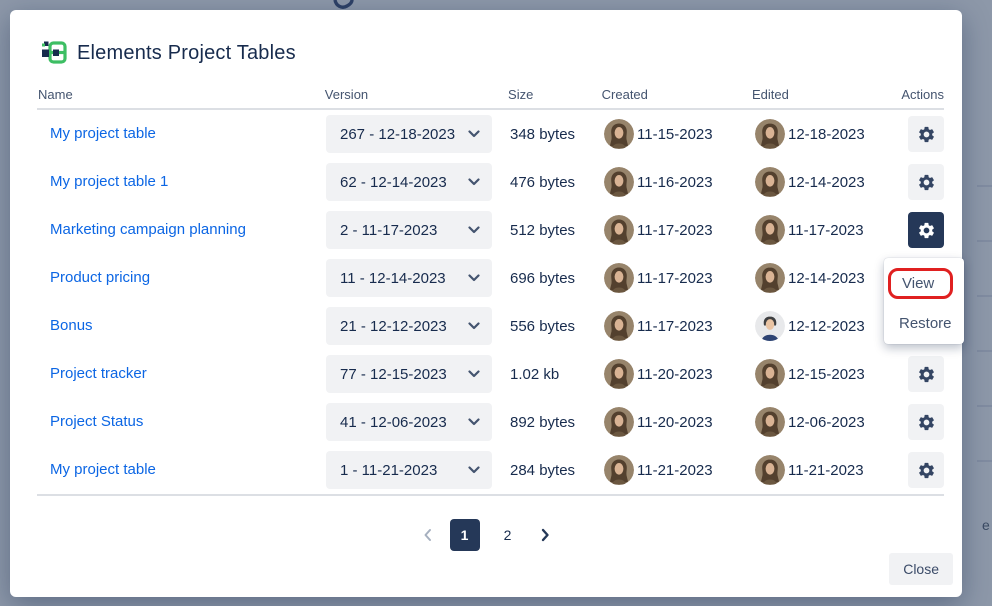  What do you see at coordinates (148, 229) in the screenshot?
I see `table-name-link: Marketing campaign planning` at bounding box center [148, 229].